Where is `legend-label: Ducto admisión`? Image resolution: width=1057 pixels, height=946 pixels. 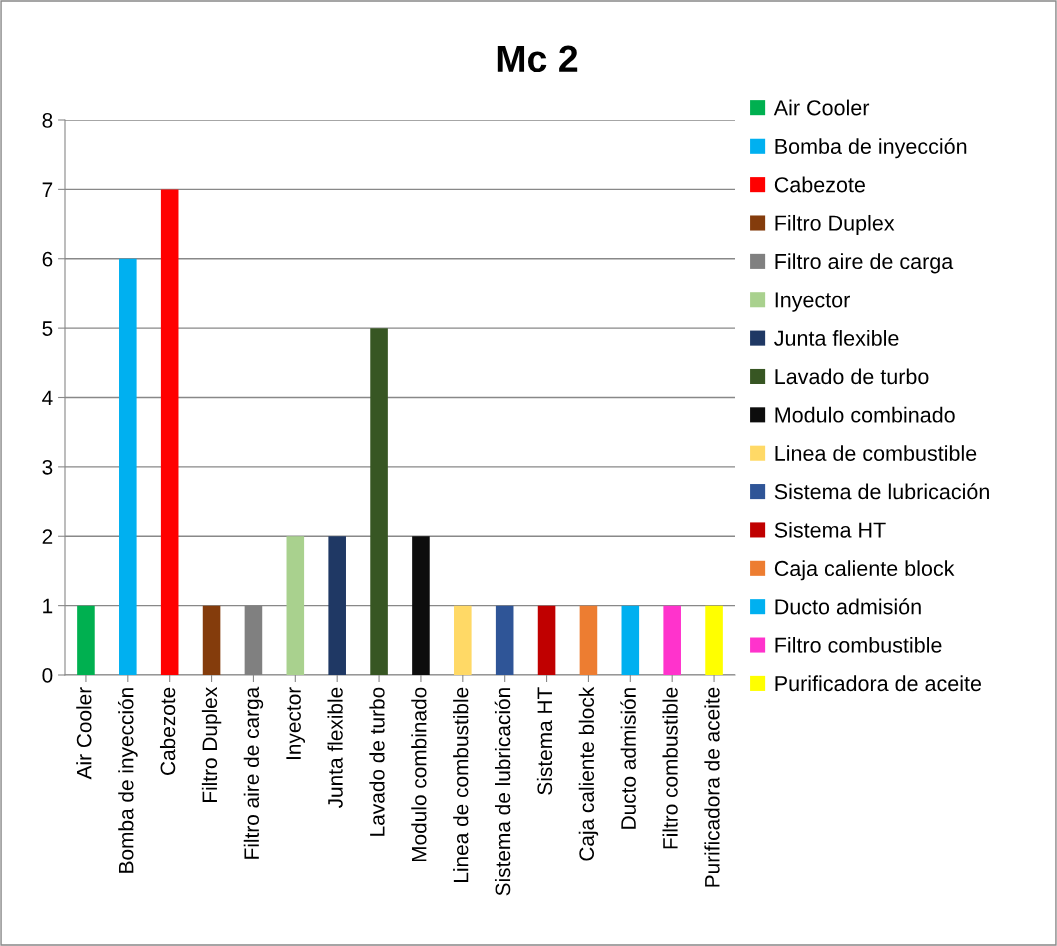
legend-label: Ducto admisión is located at coordinates (848, 606).